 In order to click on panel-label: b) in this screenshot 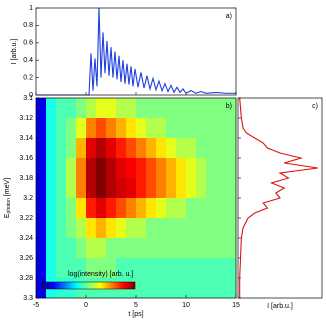, I will do `click(229, 106)`.